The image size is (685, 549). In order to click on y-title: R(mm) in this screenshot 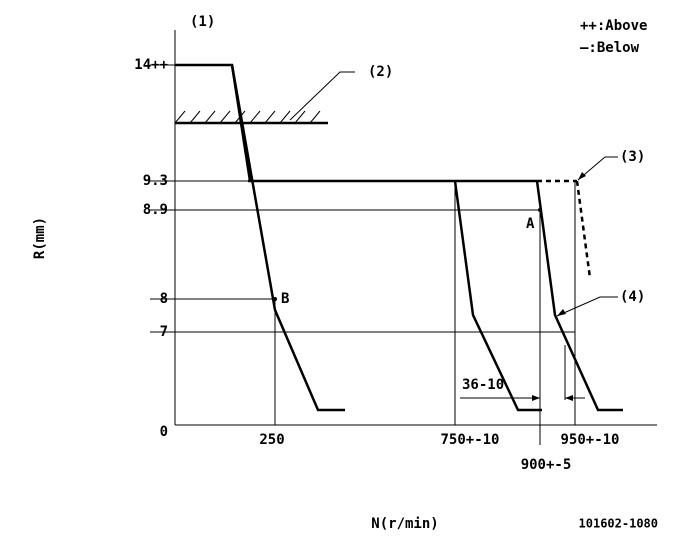, I will do `click(40, 238)`.